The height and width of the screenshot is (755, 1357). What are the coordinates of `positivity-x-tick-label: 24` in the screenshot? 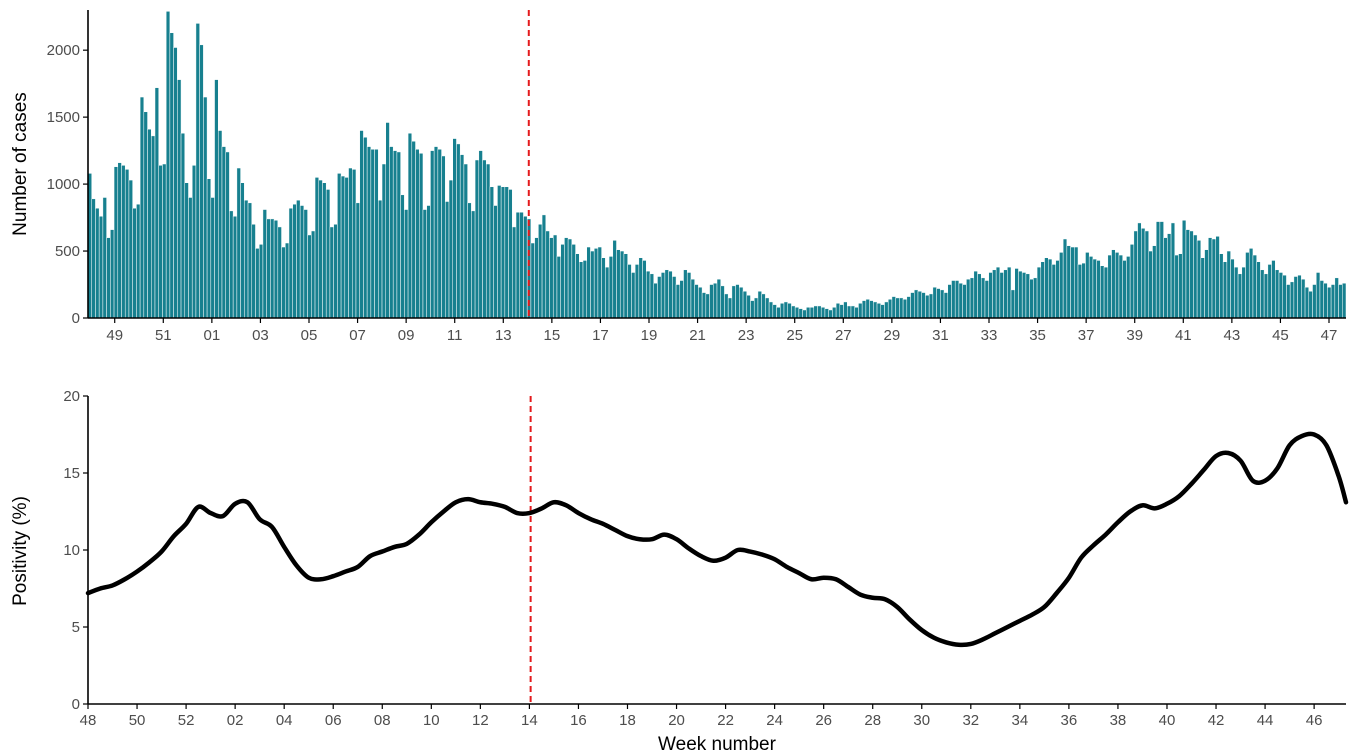 It's located at (774, 720).